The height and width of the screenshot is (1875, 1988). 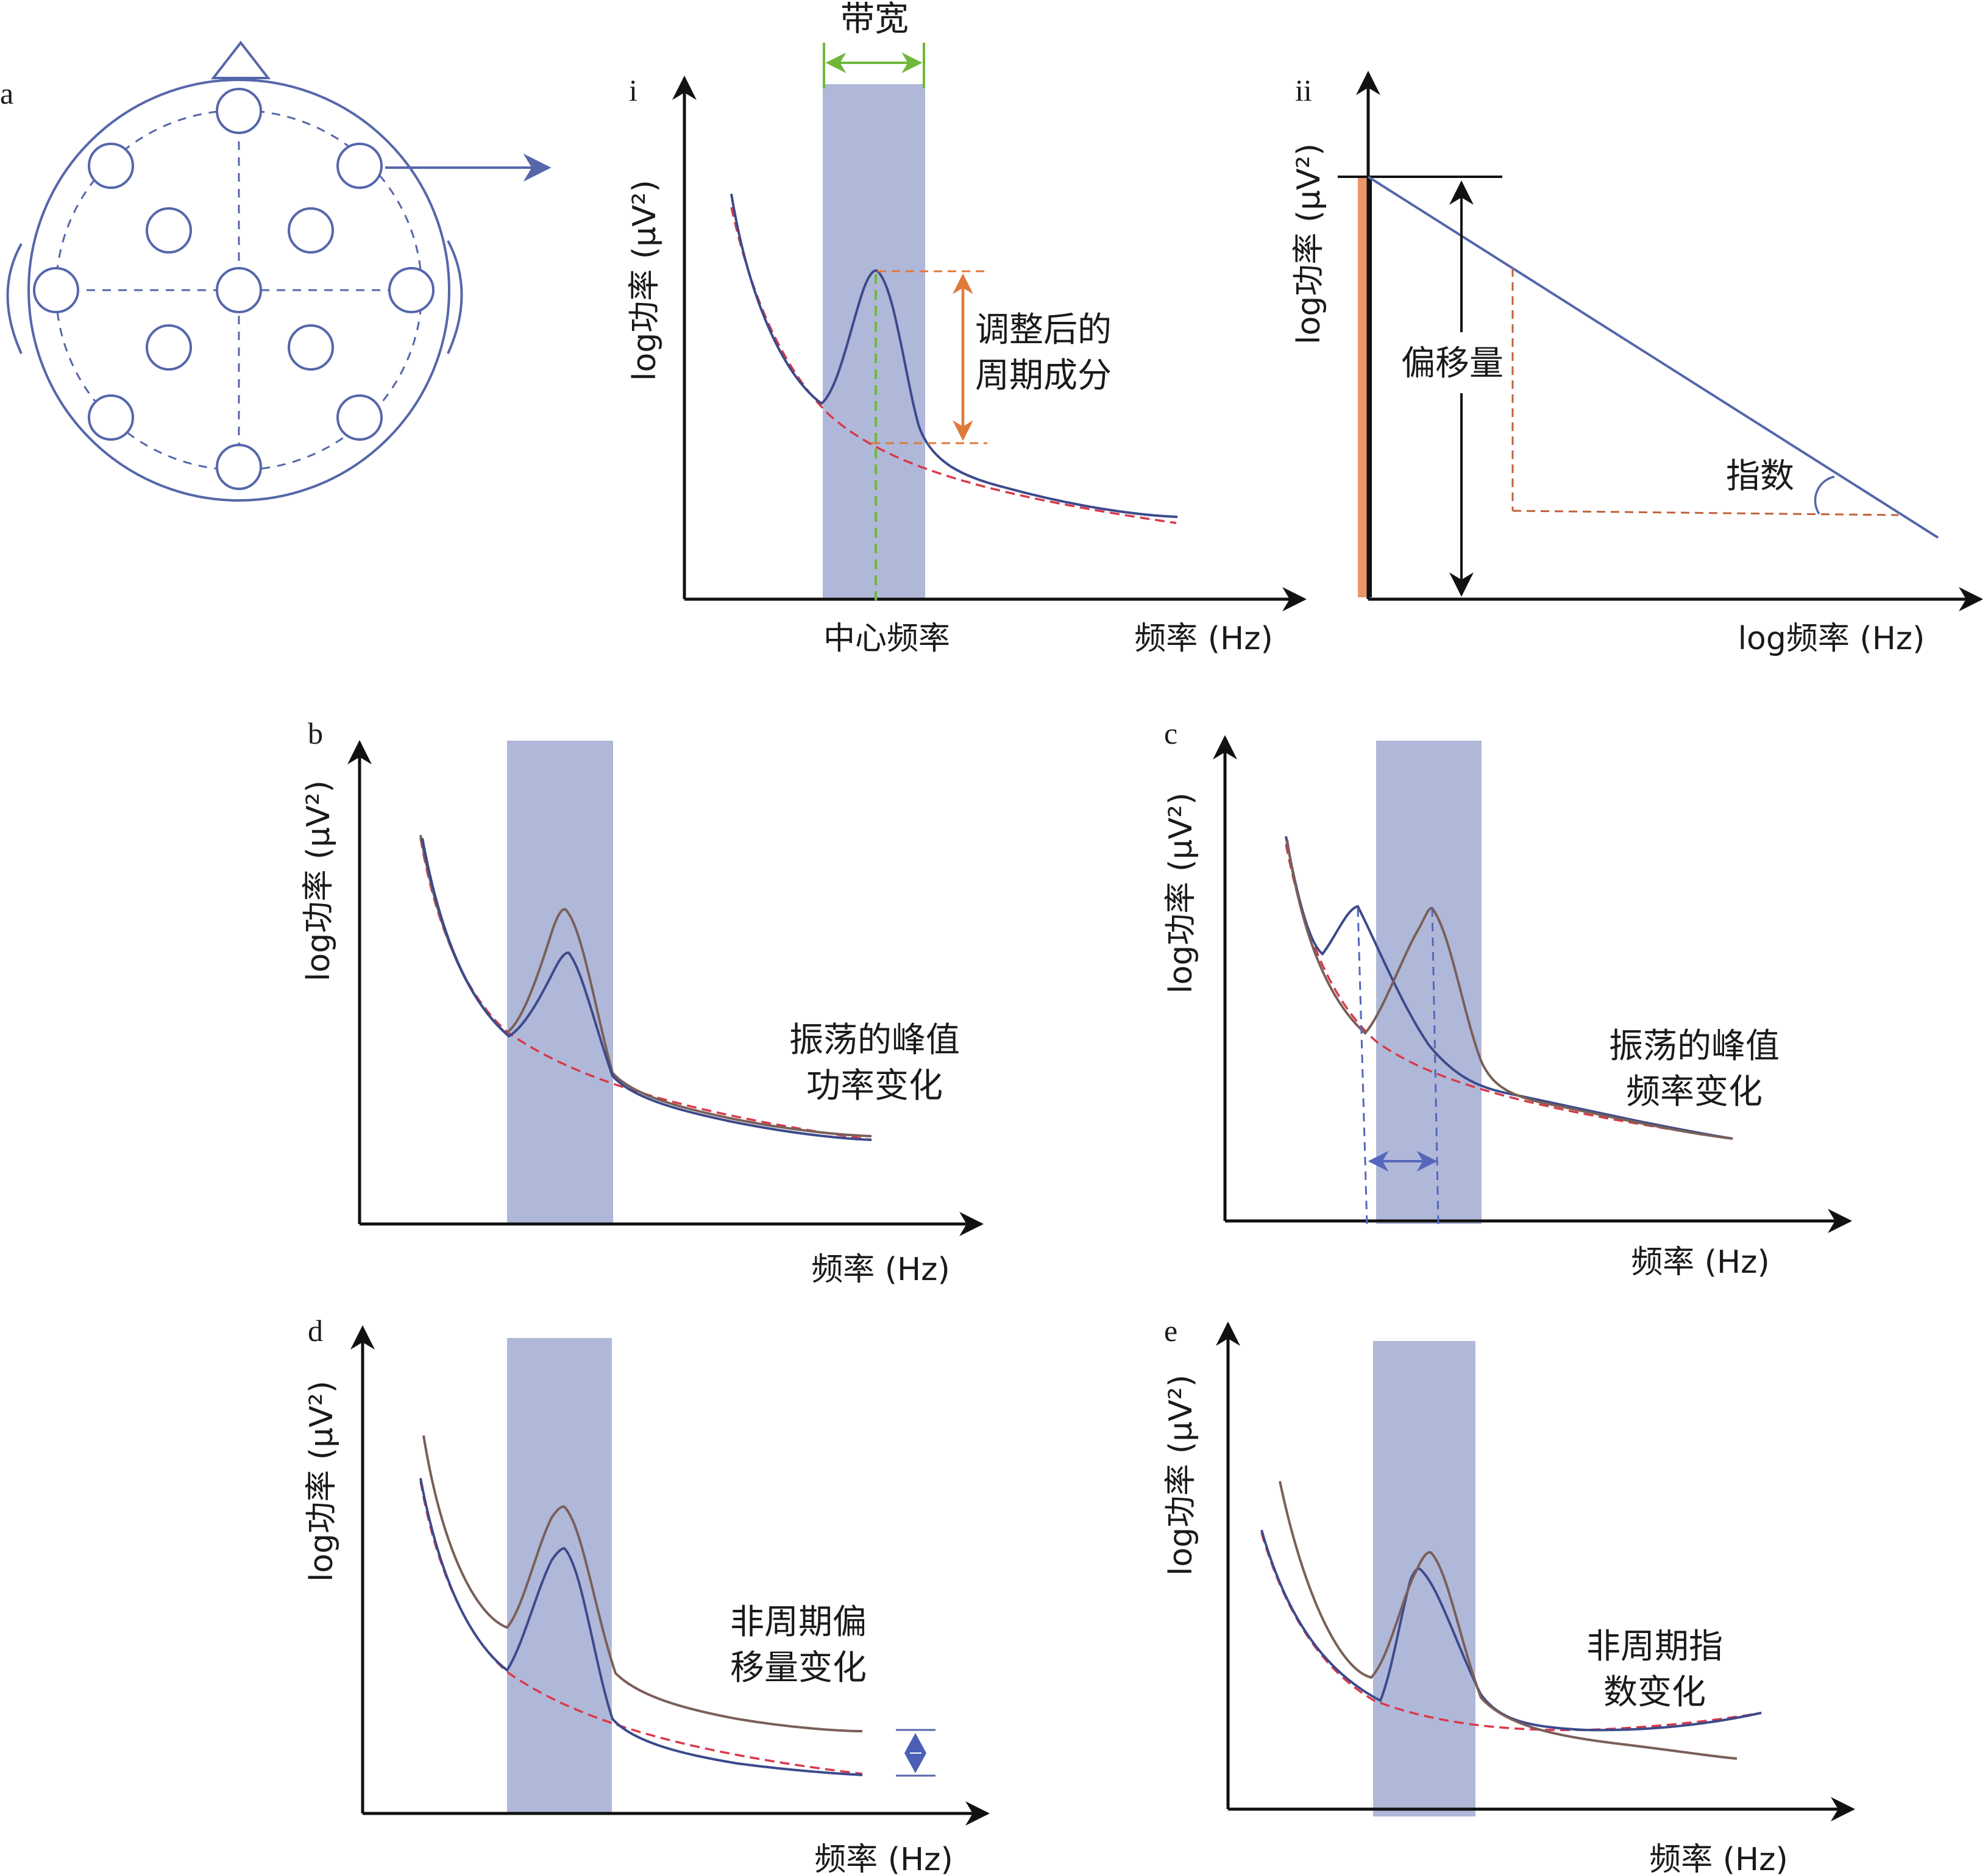 I want to click on panel-d-caption-line2: 移量变化, so click(x=799, y=1668).